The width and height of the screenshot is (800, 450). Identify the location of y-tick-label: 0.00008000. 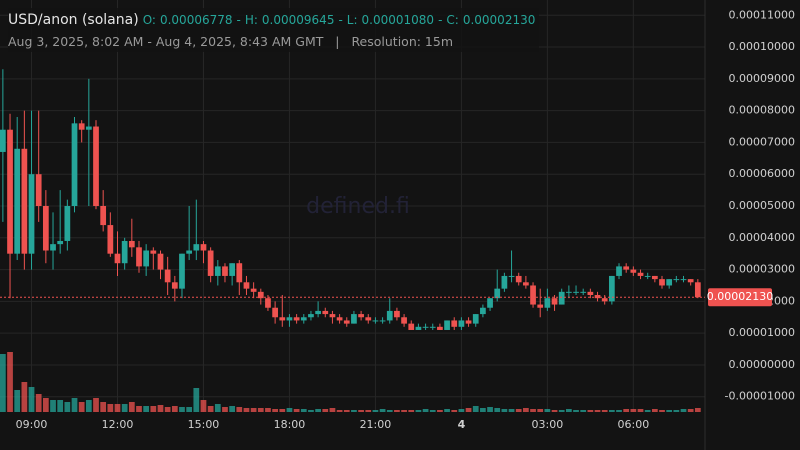
(762, 110).